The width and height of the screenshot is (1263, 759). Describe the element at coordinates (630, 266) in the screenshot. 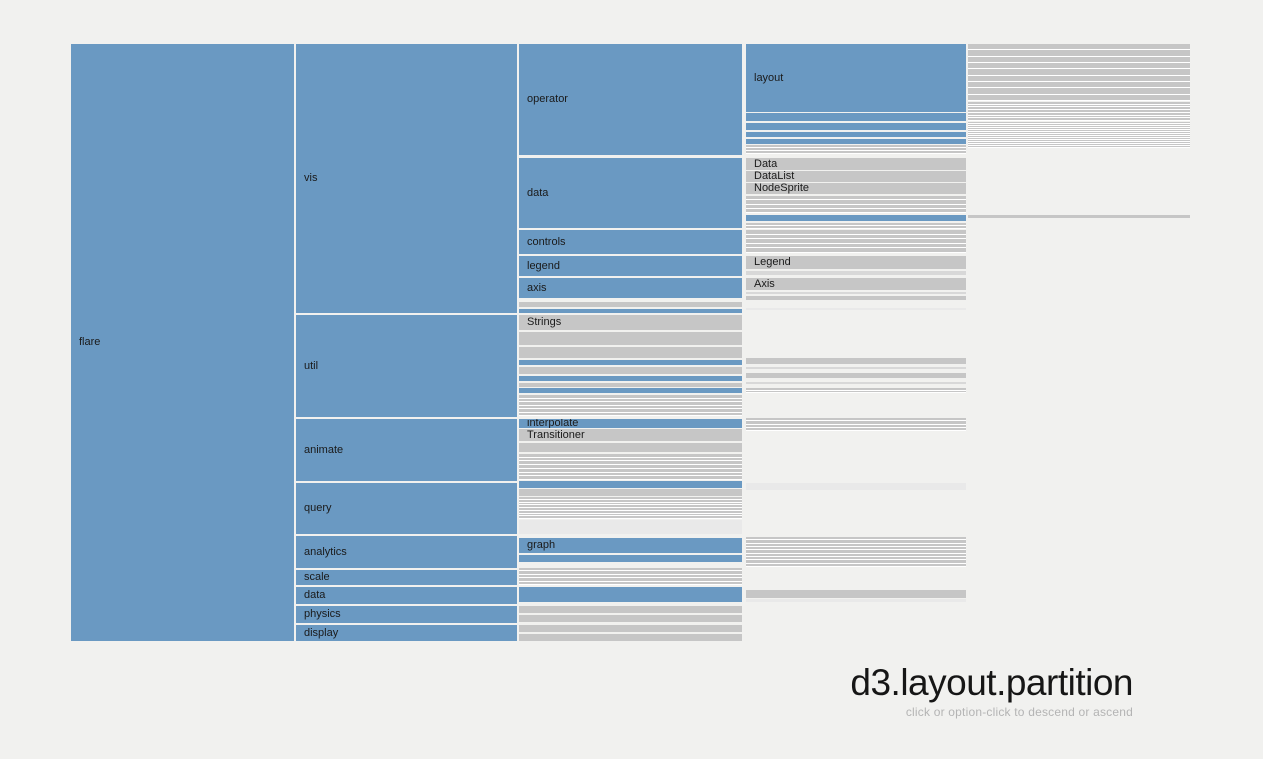

I see `node-legend: legend` at that location.